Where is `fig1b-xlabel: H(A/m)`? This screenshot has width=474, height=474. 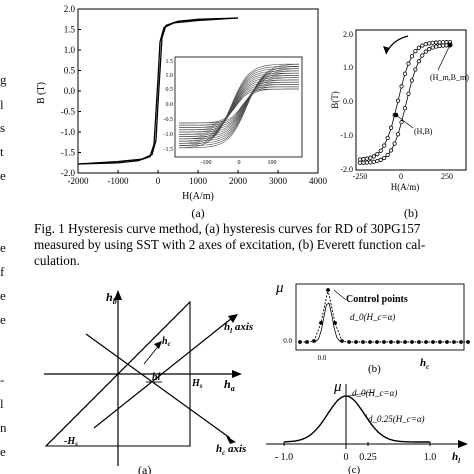
fig1b-xlabel: H(A/m) is located at coordinates (405, 187).